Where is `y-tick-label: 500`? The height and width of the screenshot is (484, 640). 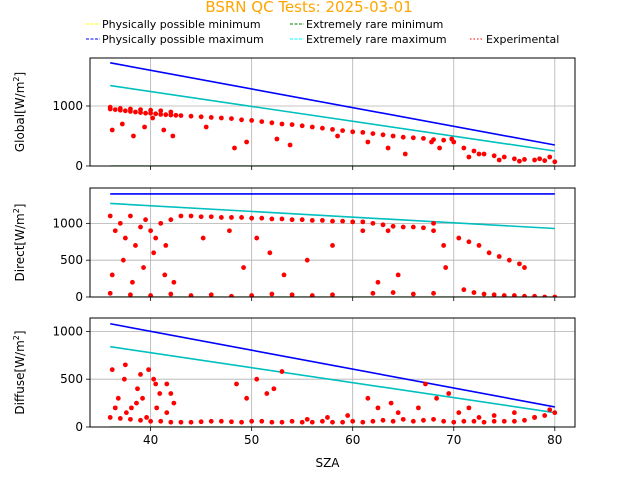 y-tick-label: 500 is located at coordinates (71, 379).